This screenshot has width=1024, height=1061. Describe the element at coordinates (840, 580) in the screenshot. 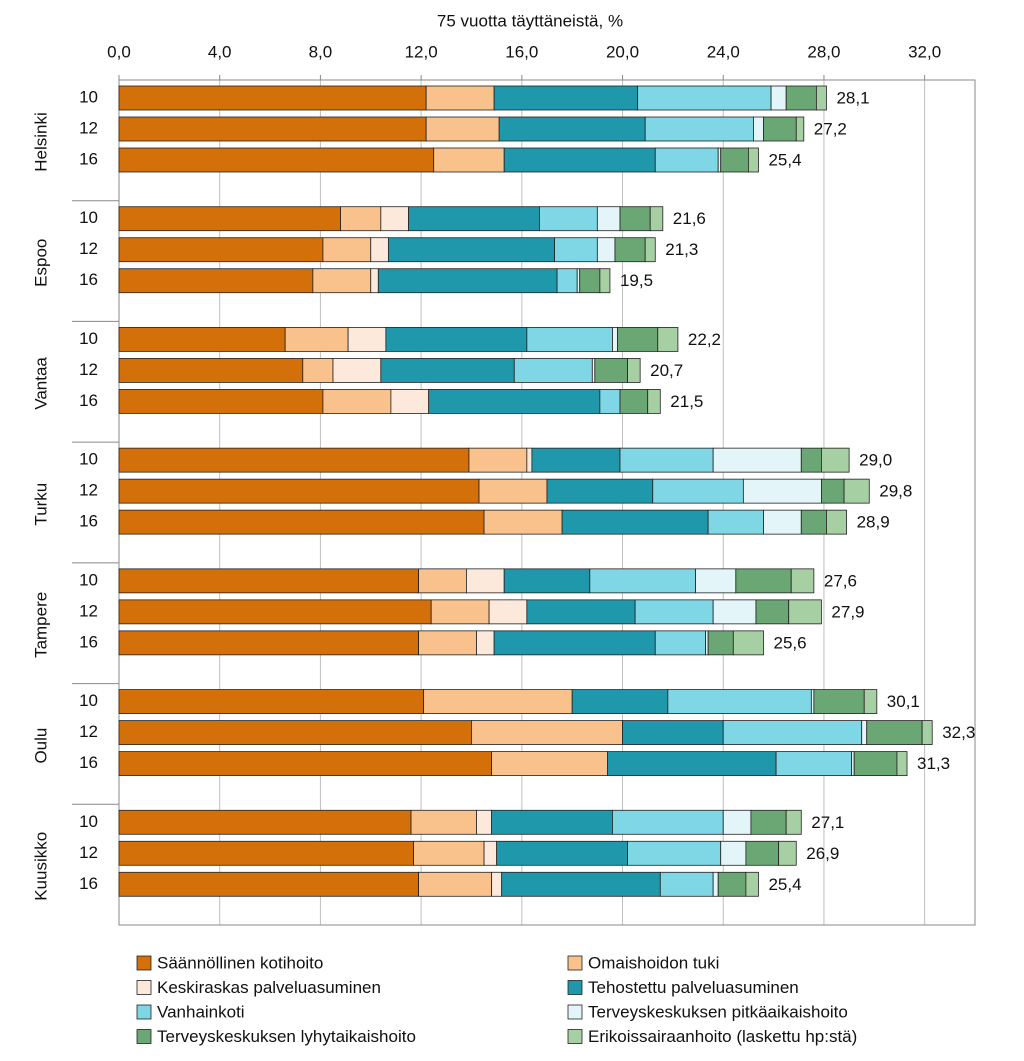

I see `total-label: 27,6` at that location.